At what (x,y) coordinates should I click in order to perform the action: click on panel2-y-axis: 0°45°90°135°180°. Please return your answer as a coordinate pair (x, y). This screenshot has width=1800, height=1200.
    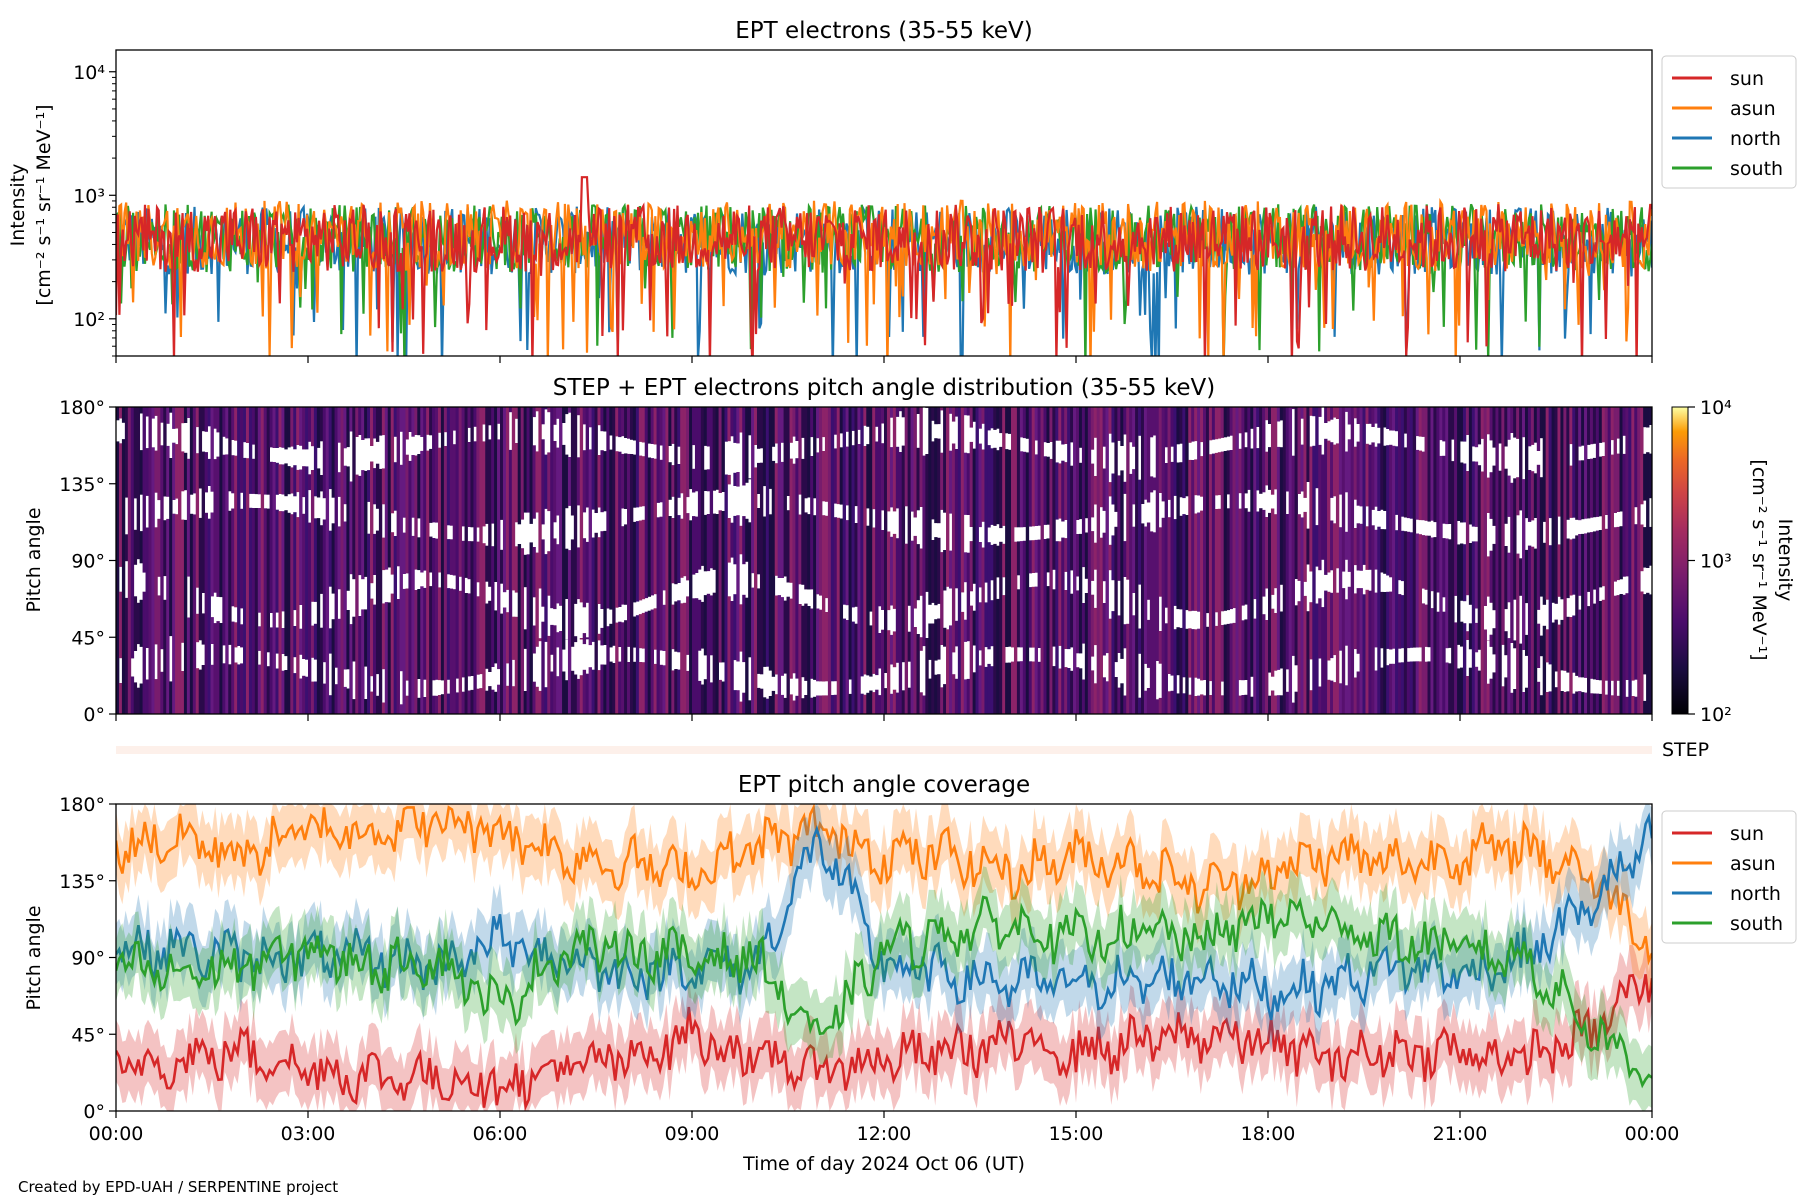
    Looking at the image, I should click on (87, 561).